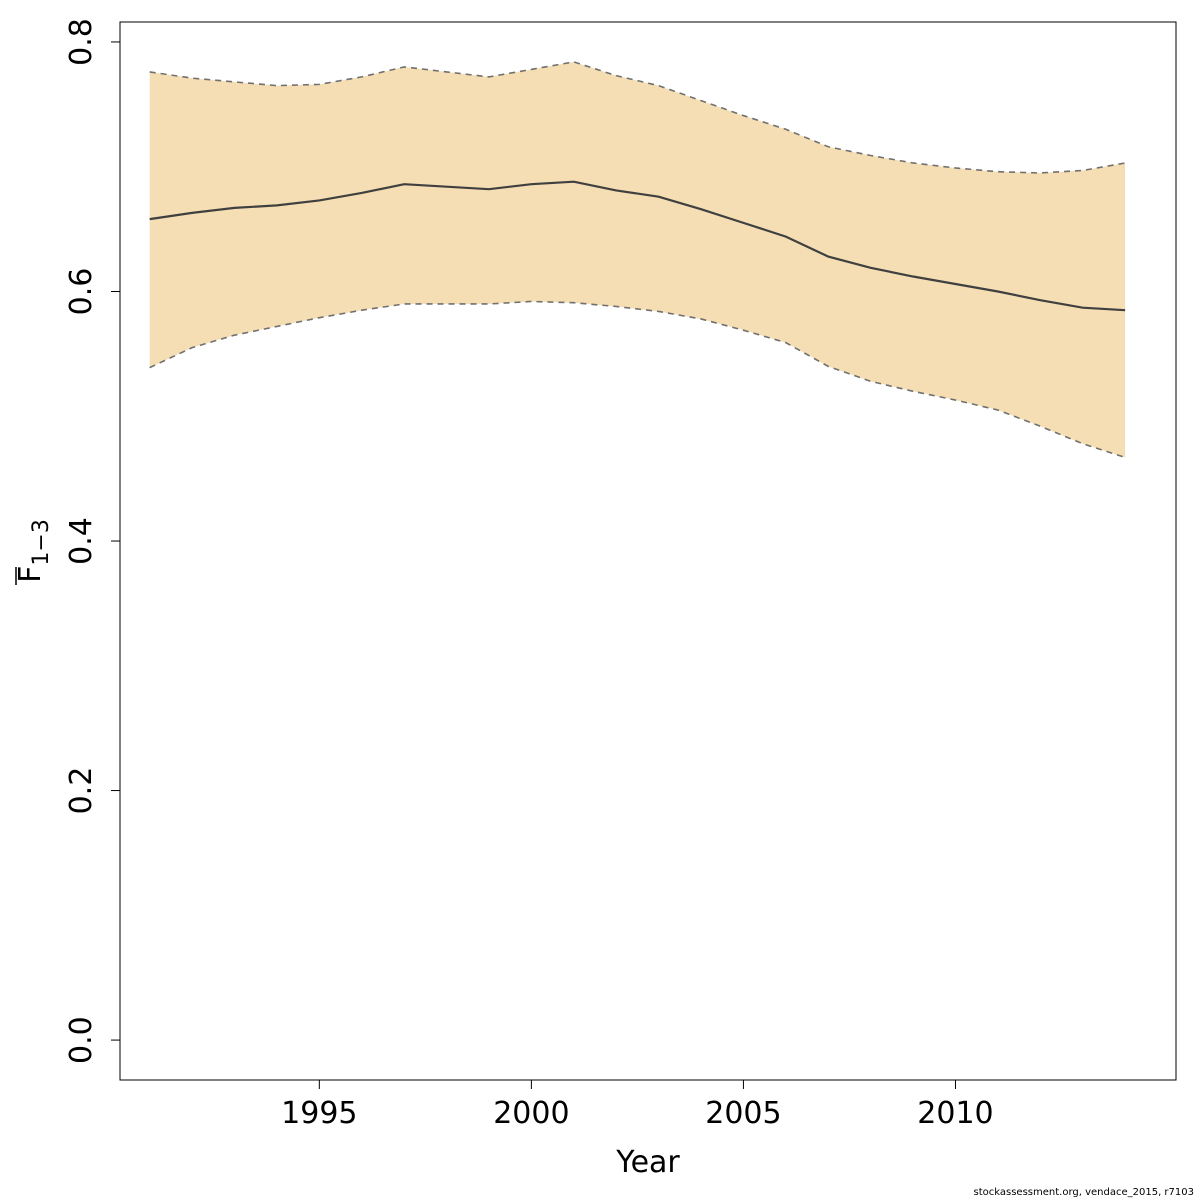 This screenshot has height=1200, width=1200. What do you see at coordinates (81, 1040) in the screenshot?
I see `y-tick-label: 0.0` at bounding box center [81, 1040].